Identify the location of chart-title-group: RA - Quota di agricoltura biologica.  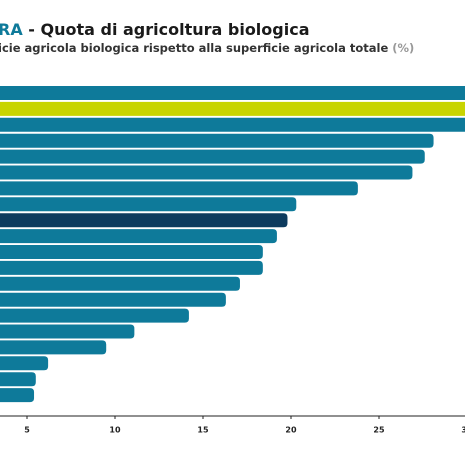
(155, 29).